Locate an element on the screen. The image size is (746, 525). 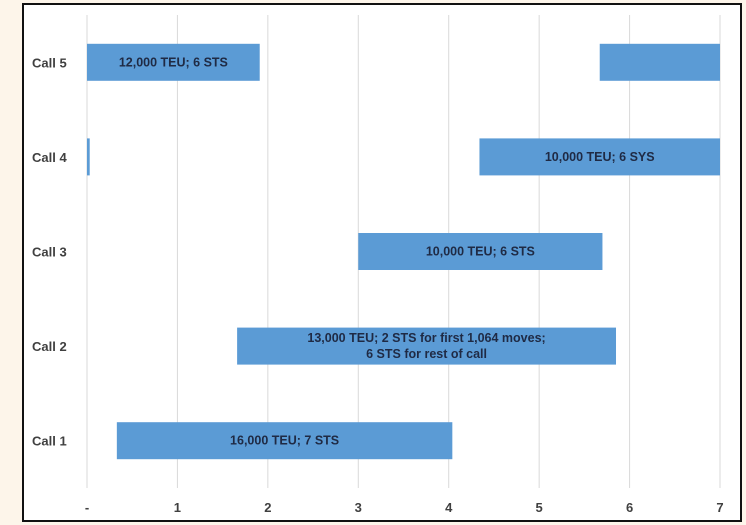
bar-data-label: 16,000 TEU; 7 STS is located at coordinates (284, 441).